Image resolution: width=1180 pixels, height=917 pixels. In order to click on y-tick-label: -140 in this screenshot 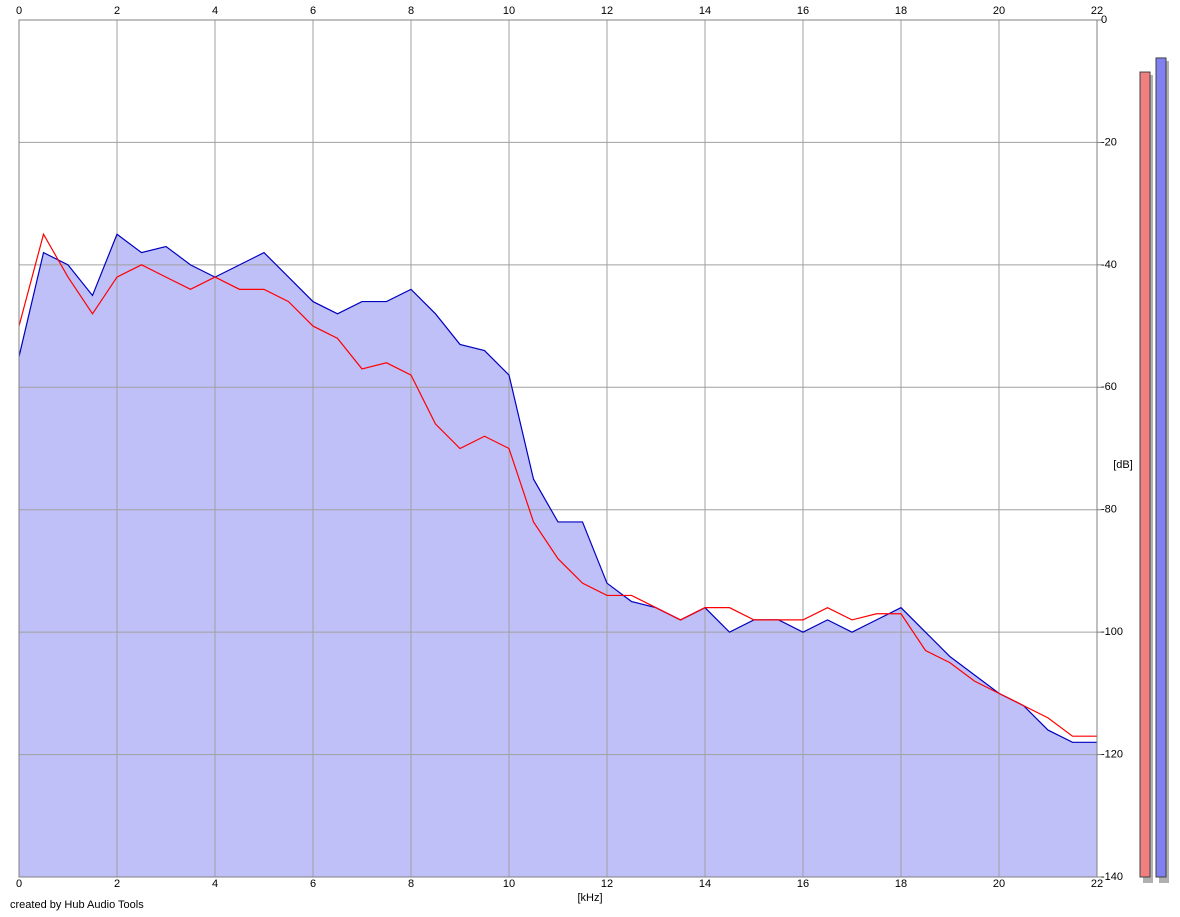, I will do `click(1112, 877)`.